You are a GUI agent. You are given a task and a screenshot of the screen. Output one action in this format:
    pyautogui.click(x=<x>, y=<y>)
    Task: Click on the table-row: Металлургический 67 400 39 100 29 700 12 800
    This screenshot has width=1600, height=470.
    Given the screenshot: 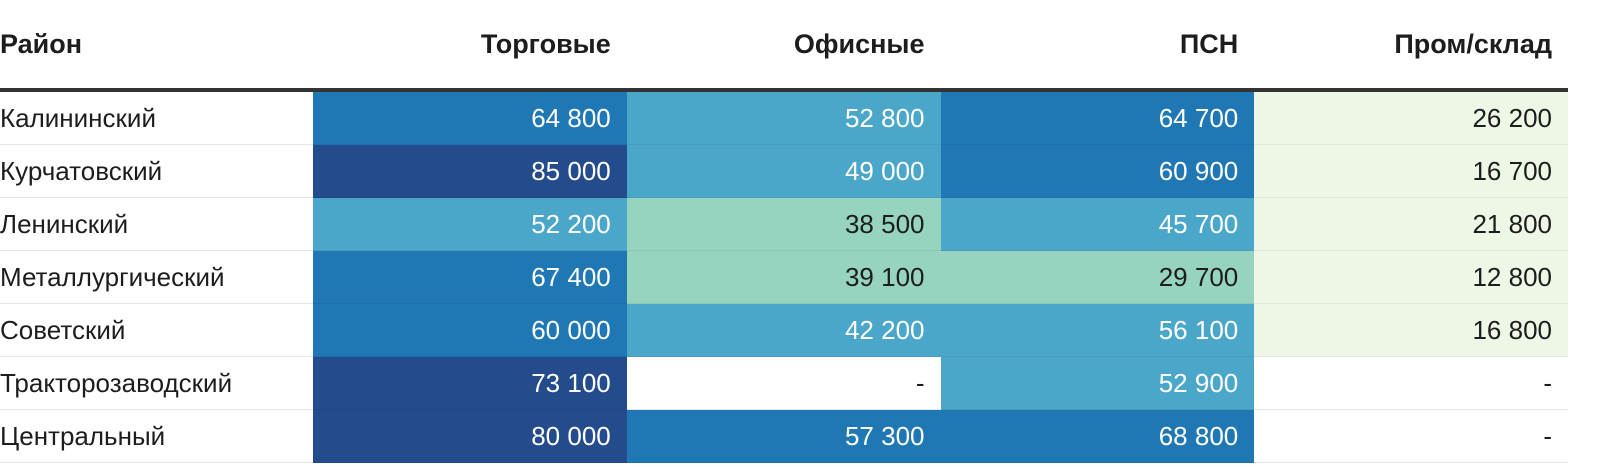 What is the action you would take?
    pyautogui.click(x=784, y=277)
    